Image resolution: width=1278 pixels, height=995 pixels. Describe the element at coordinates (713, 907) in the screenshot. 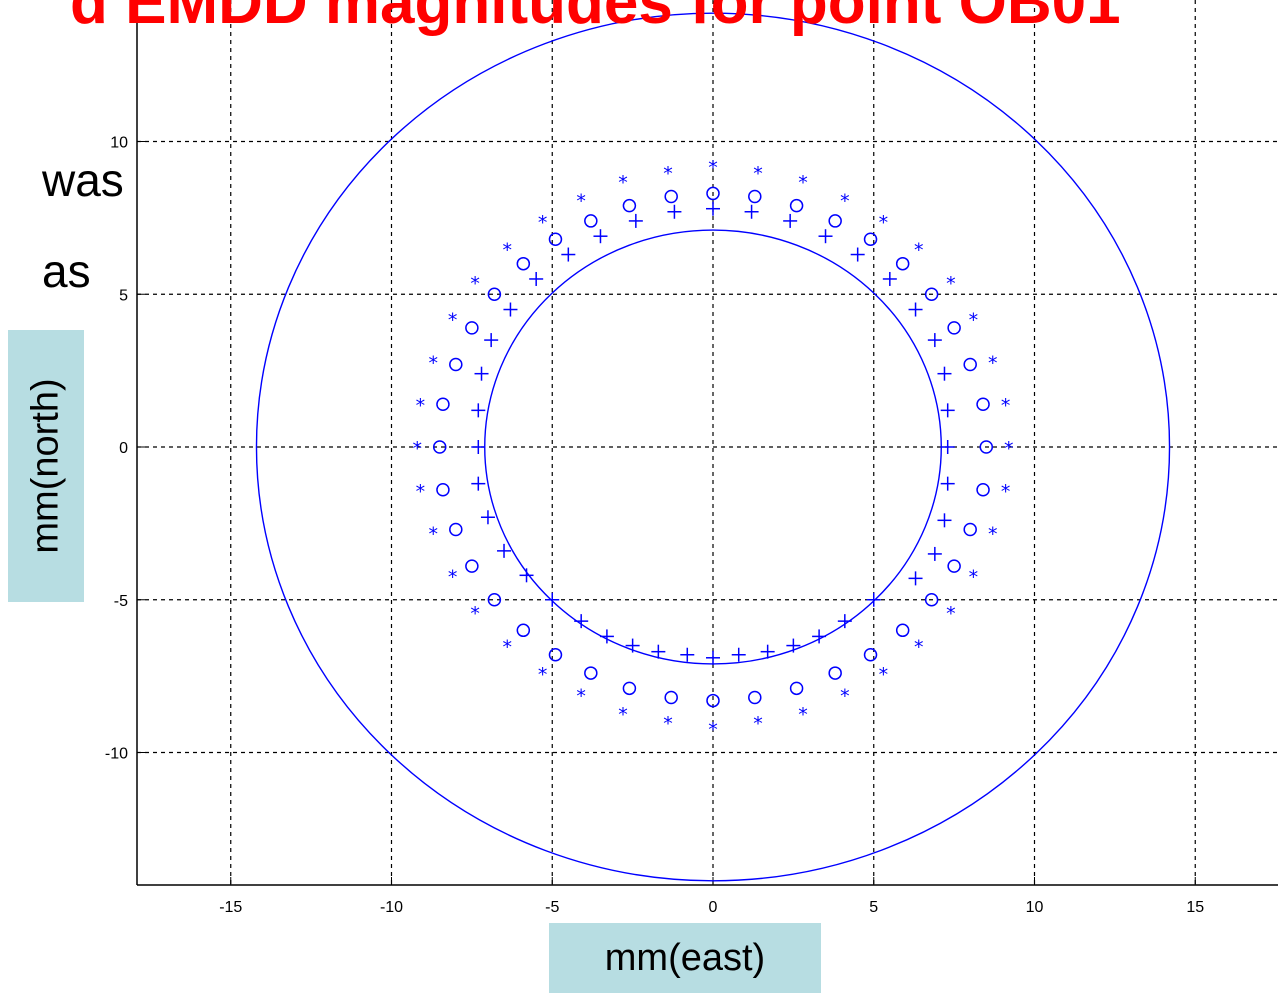

I see `x-tick-label: 0` at that location.